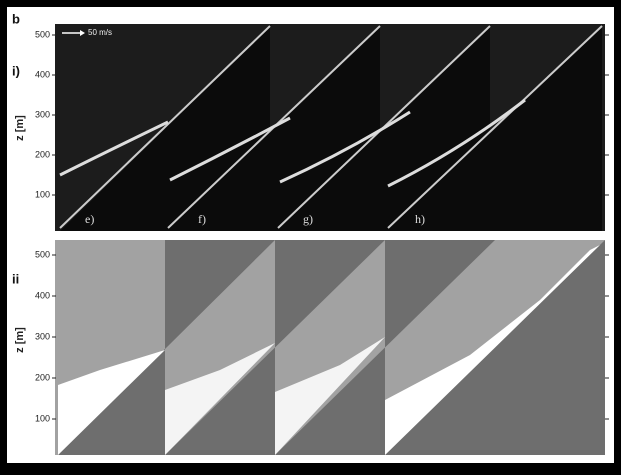 The image size is (621, 475). Describe the element at coordinates (202, 219) in the screenshot. I see `frame-label: f)` at that location.